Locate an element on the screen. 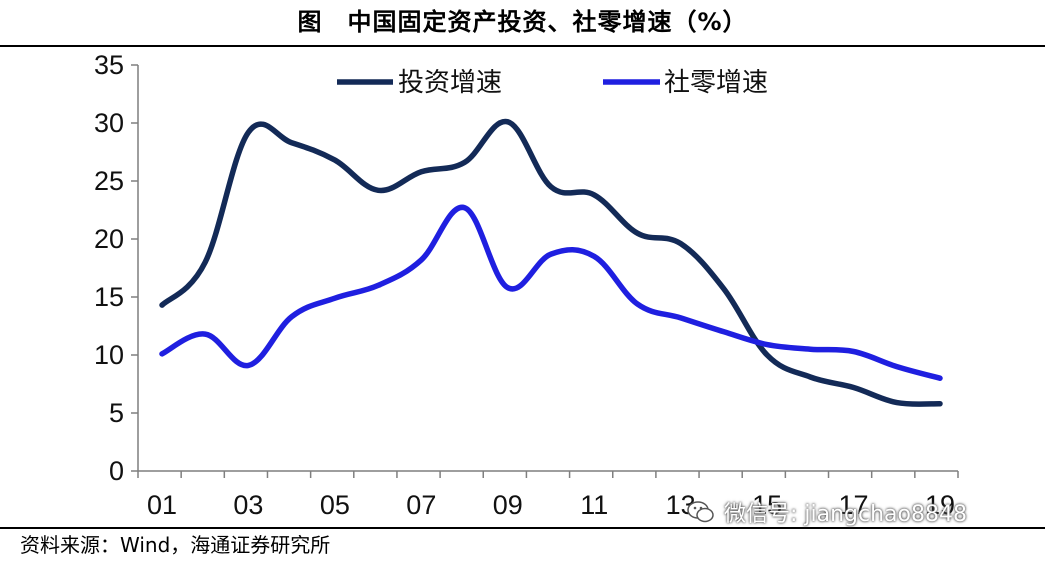 This screenshot has height=561, width=1045. wechat-icon is located at coordinates (700, 512).